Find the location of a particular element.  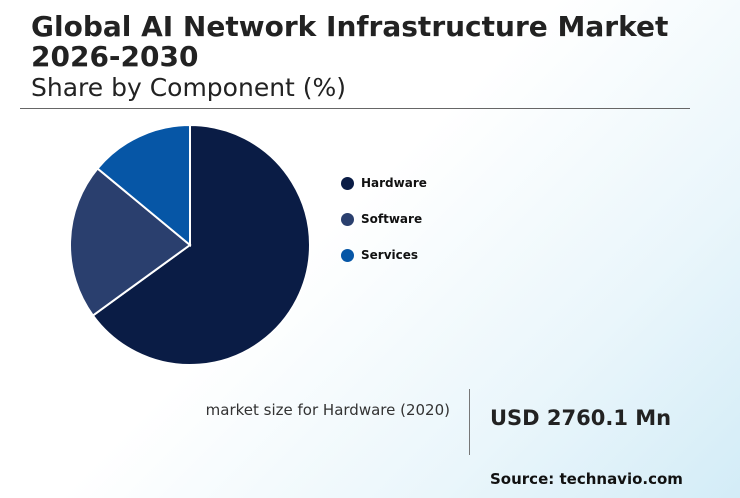

pie-slice-services is located at coordinates (143, 185).